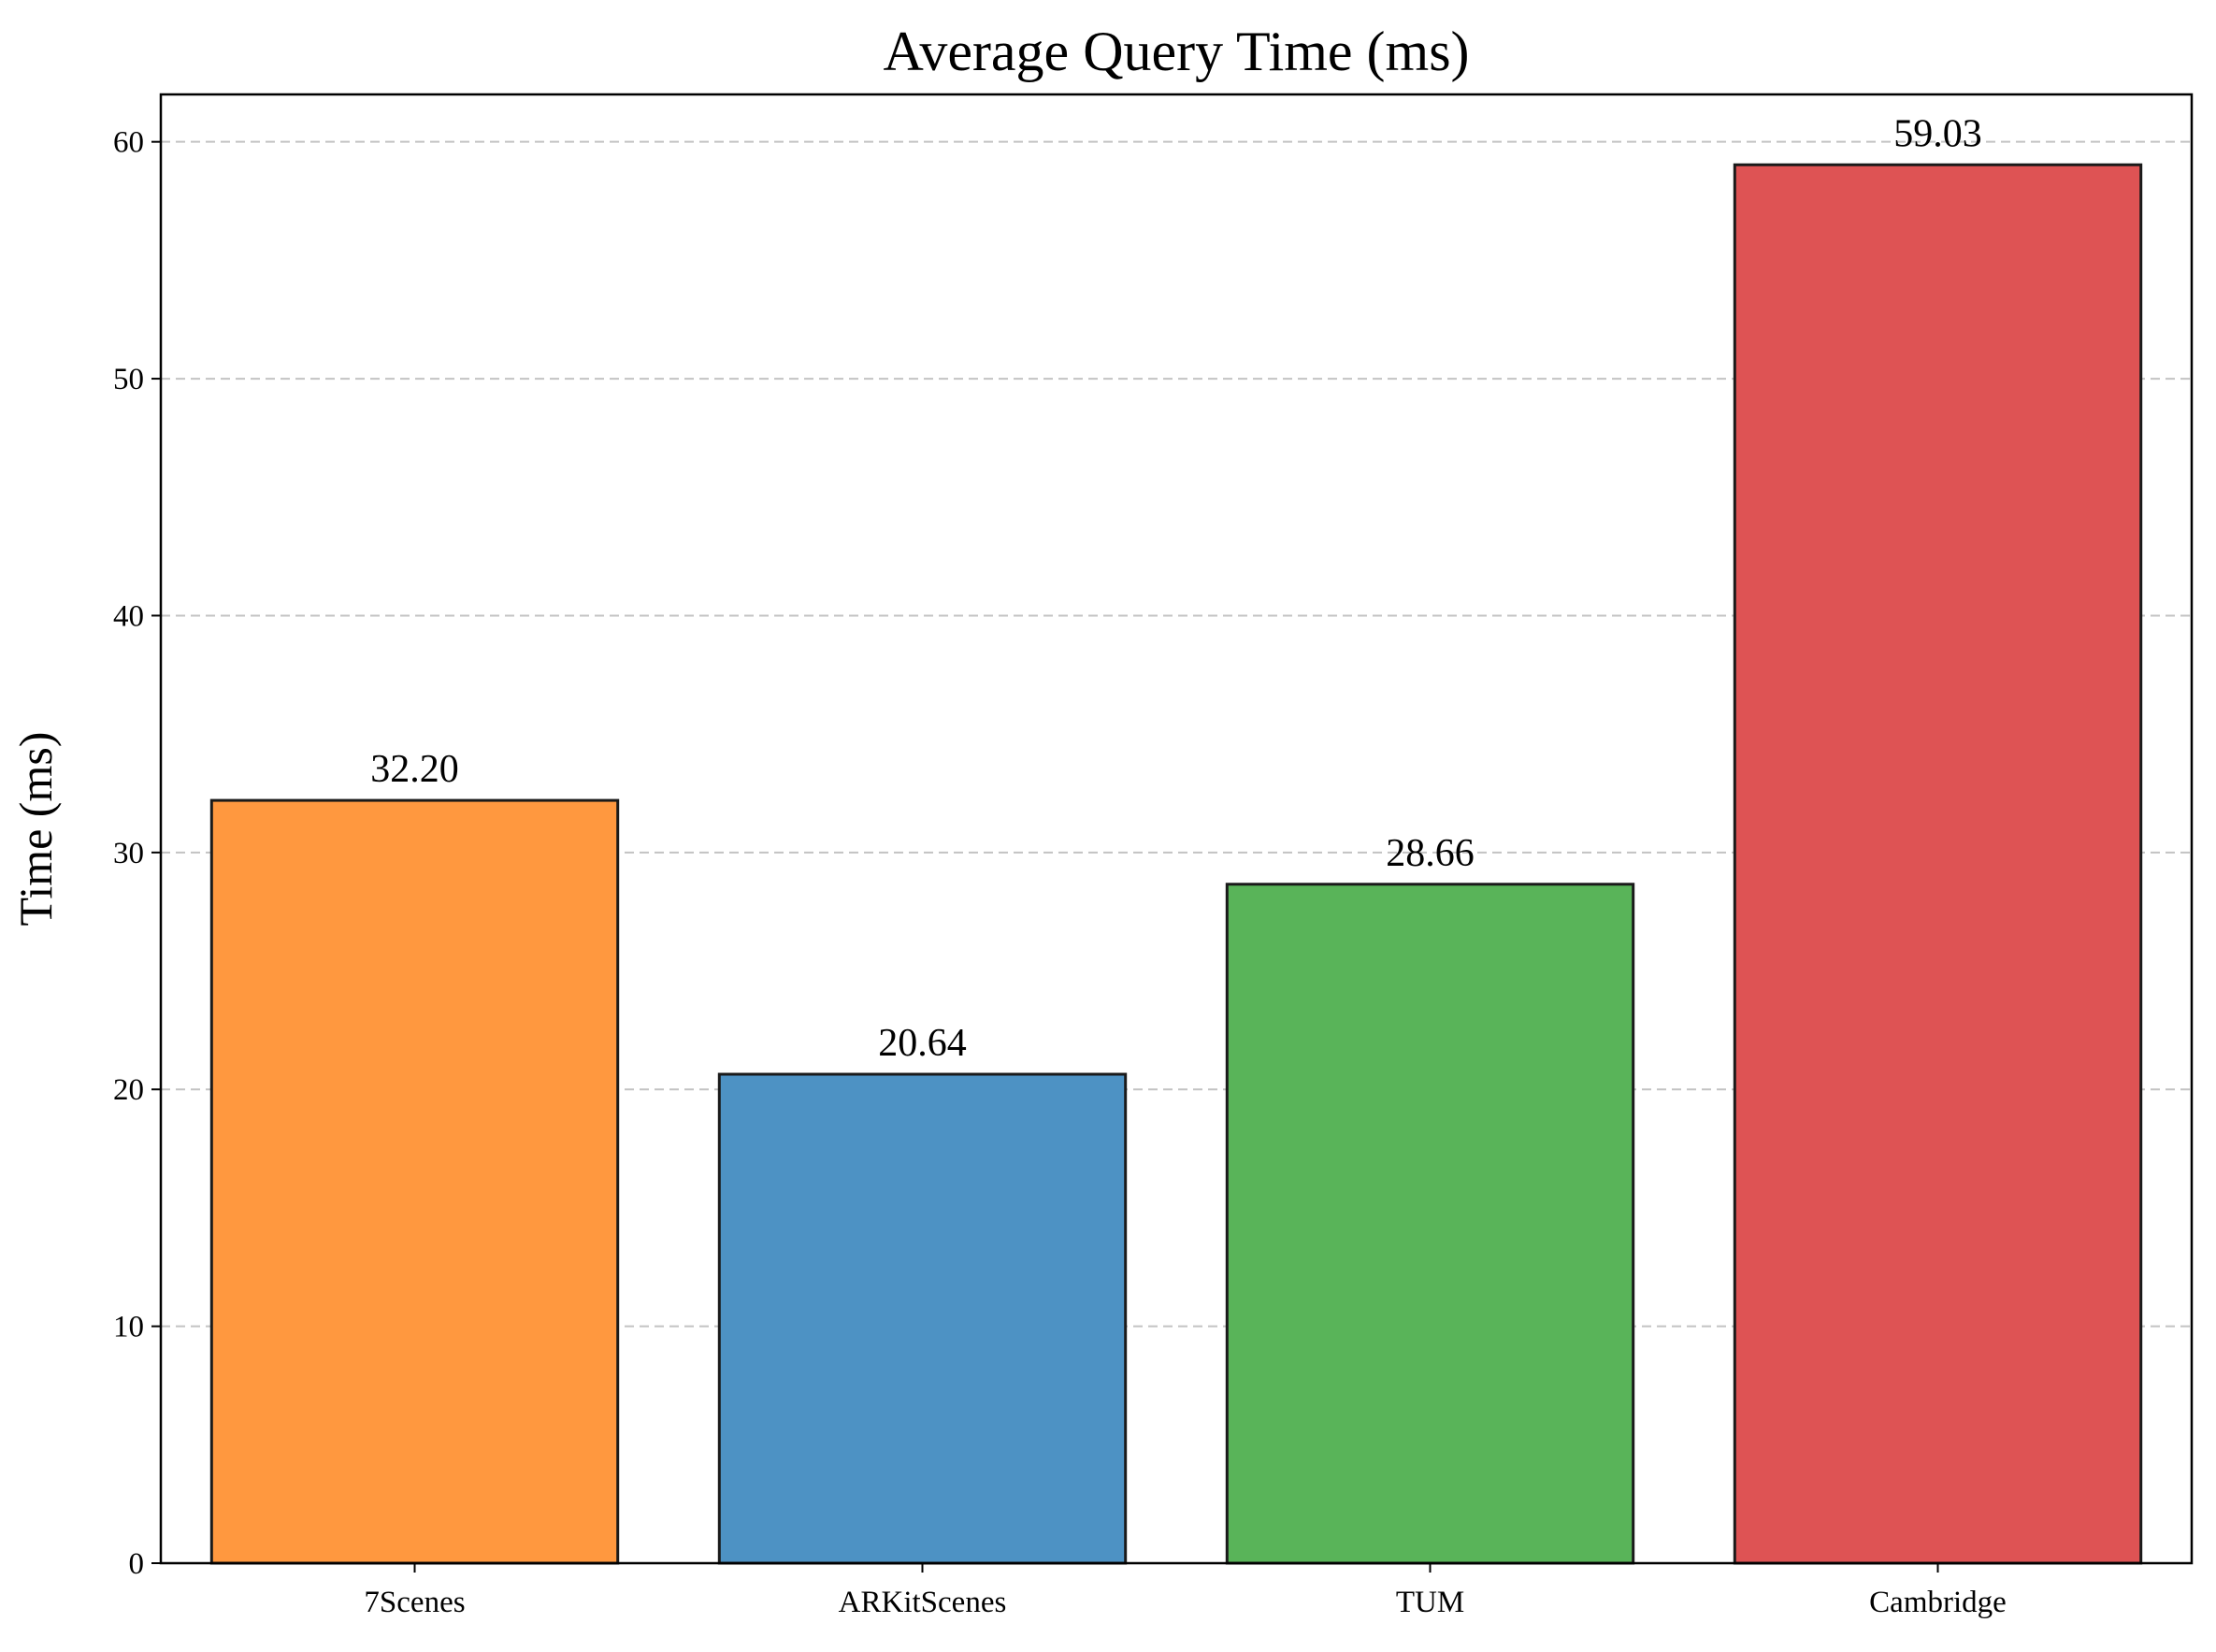 The width and height of the screenshot is (2216, 1652). What do you see at coordinates (129, 1327) in the screenshot?
I see `y-tick-label-10: 10` at bounding box center [129, 1327].